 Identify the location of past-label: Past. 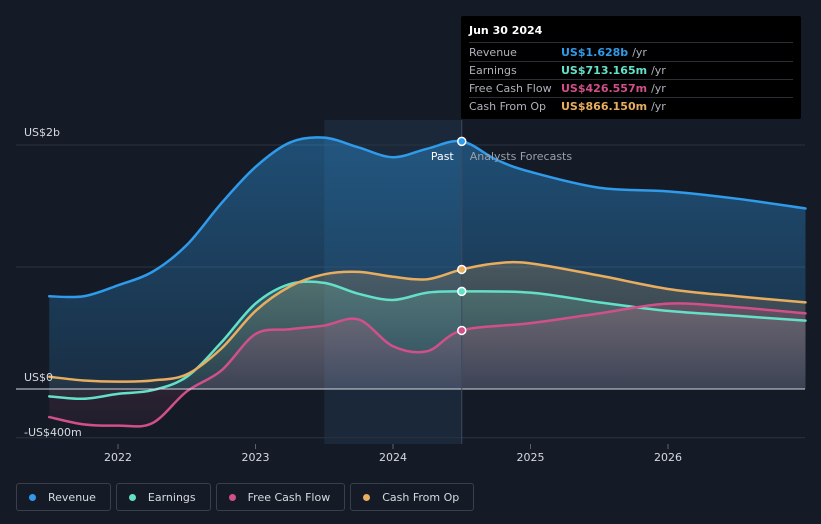
(443, 156).